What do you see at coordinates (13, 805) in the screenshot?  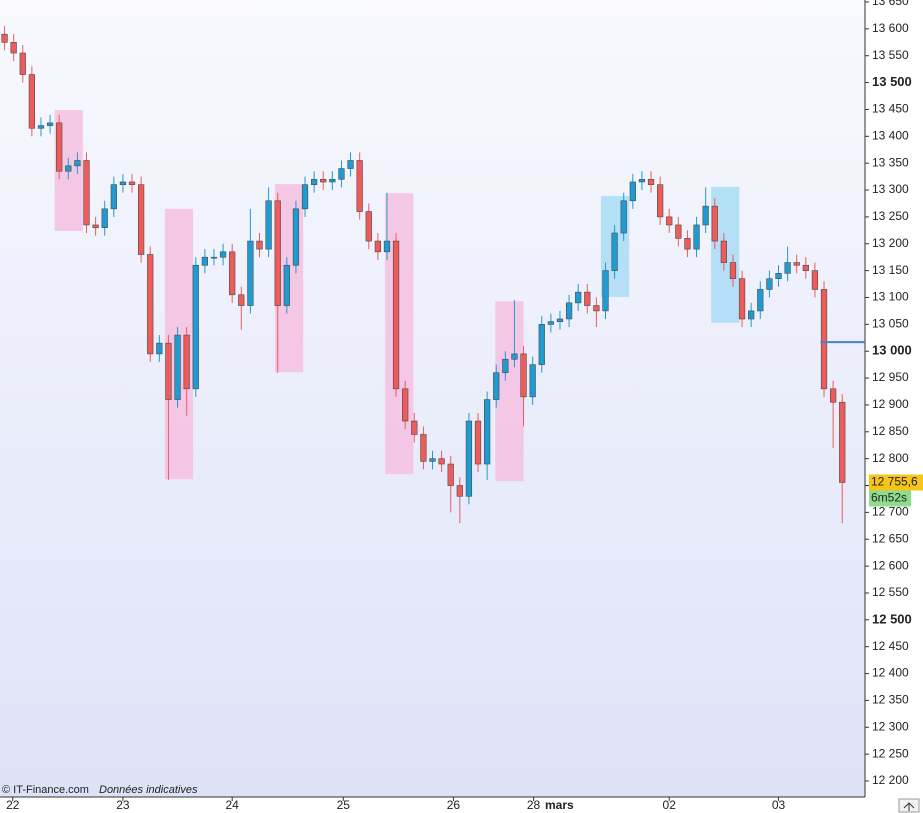 I see `x-tick-label: 22` at bounding box center [13, 805].